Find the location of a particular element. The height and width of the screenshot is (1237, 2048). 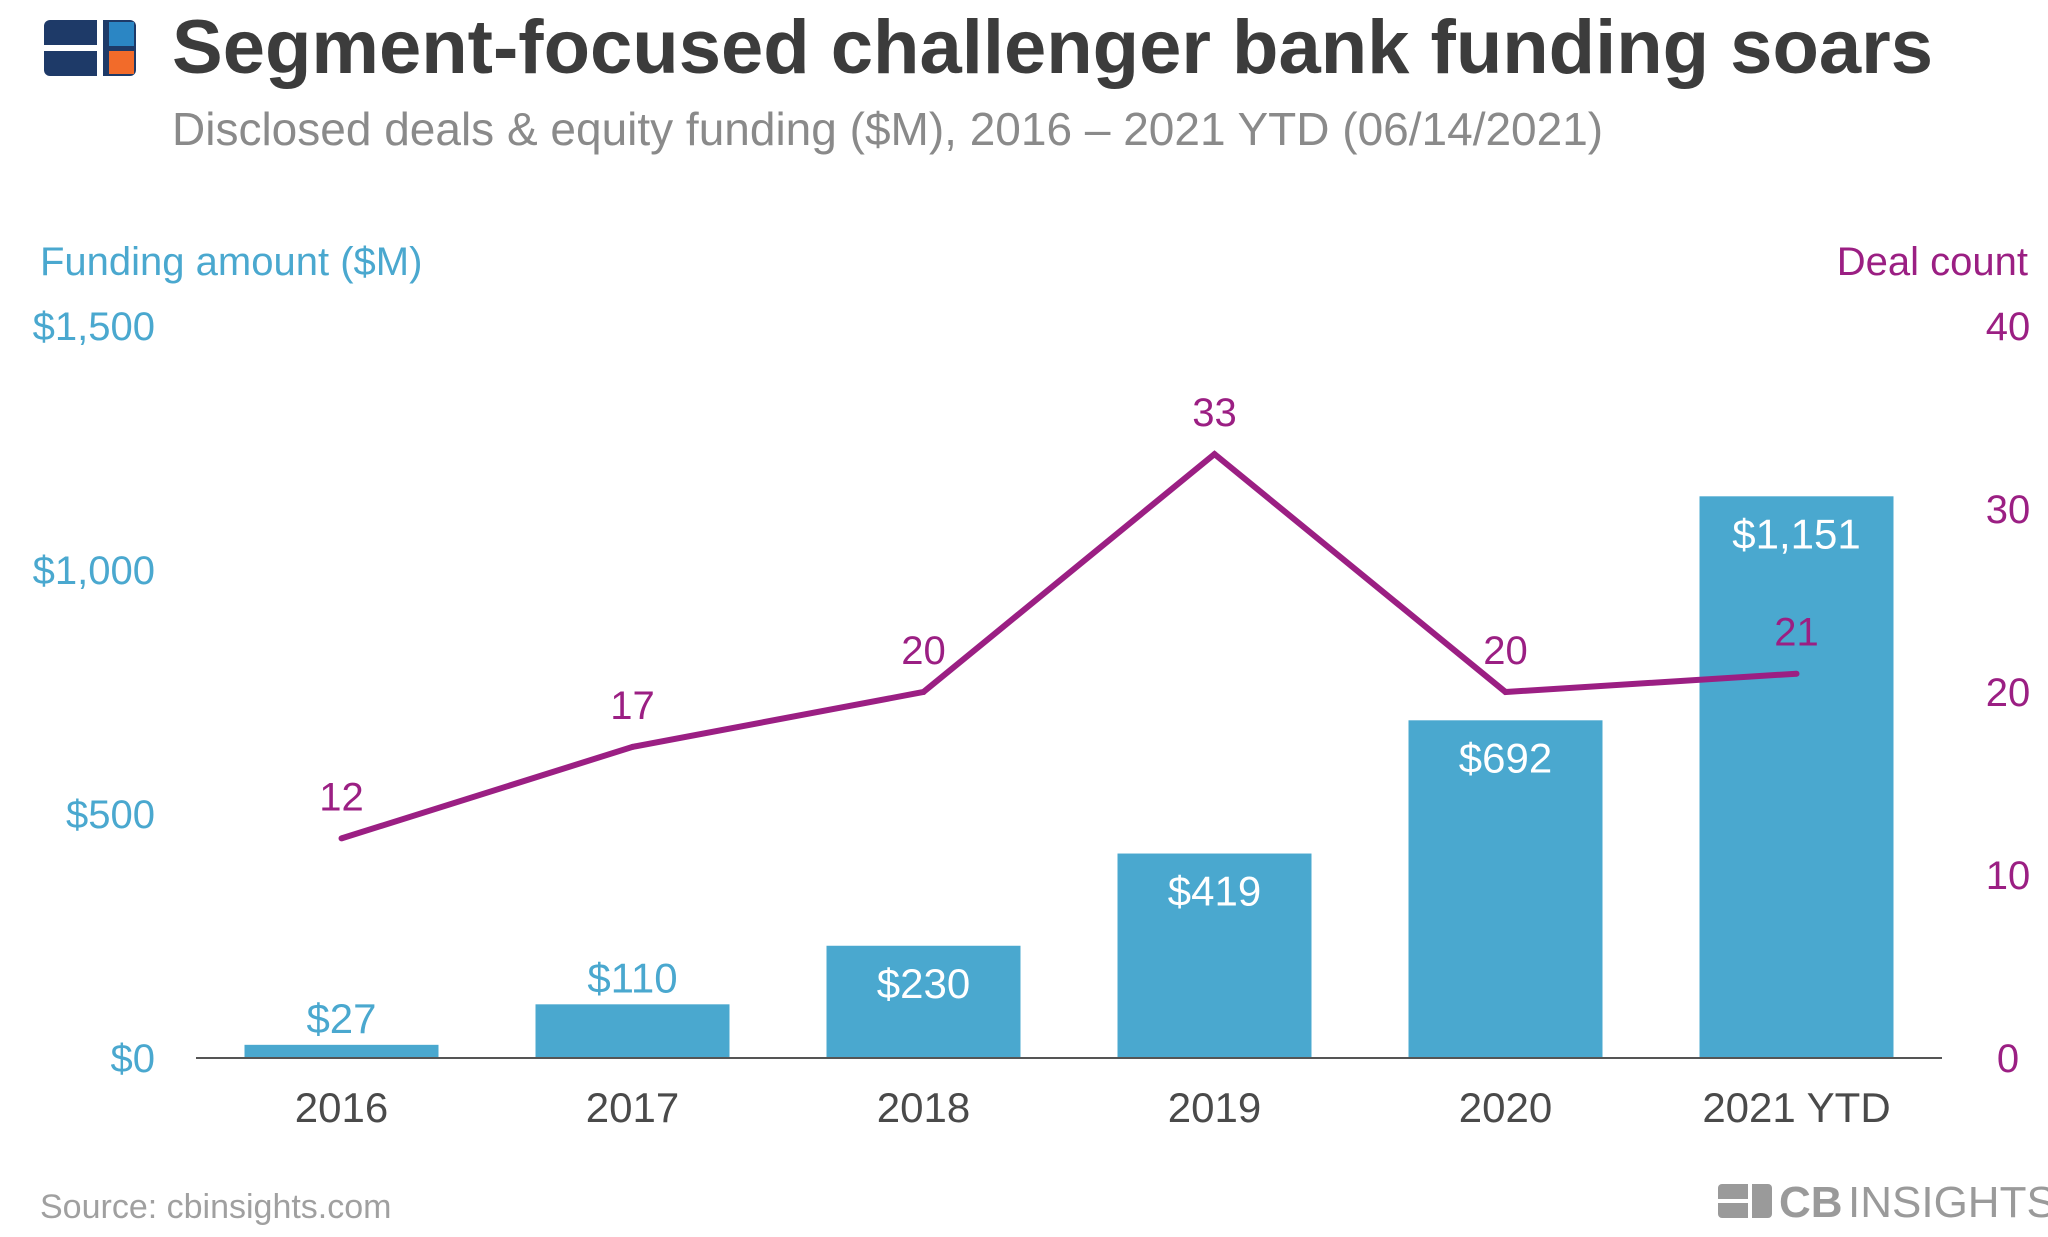

y-left-ticks: $0 $500 $1,000 $1,500 is located at coordinates (94, 693).